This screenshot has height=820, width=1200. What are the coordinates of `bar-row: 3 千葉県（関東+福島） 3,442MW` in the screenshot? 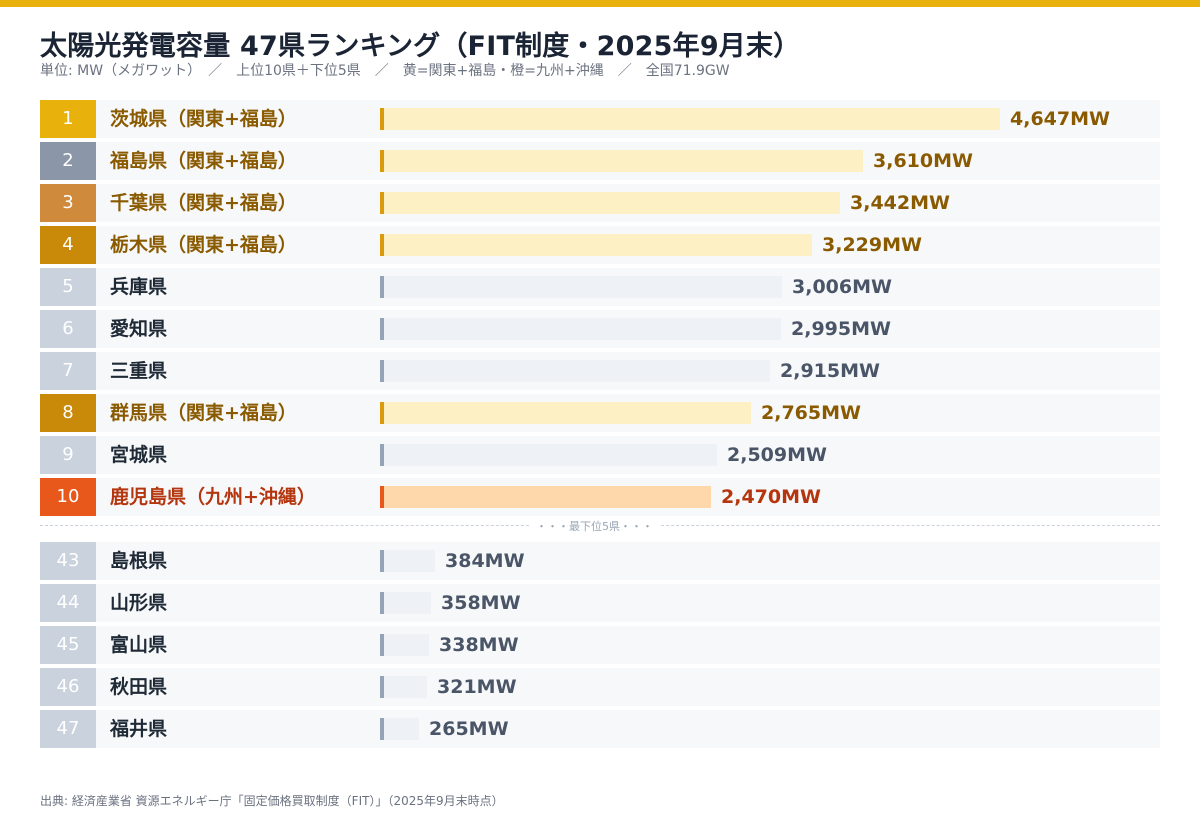 It's located at (600, 203).